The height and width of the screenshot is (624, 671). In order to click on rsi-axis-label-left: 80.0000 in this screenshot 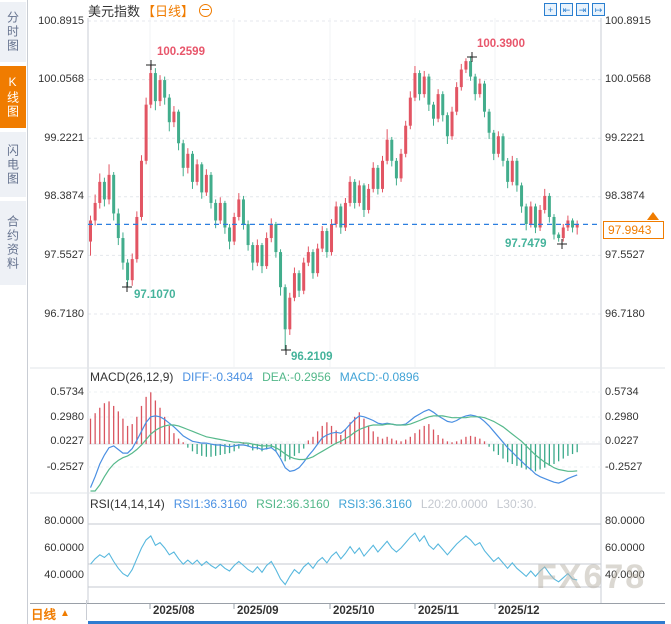, I will do `click(64, 520)`.